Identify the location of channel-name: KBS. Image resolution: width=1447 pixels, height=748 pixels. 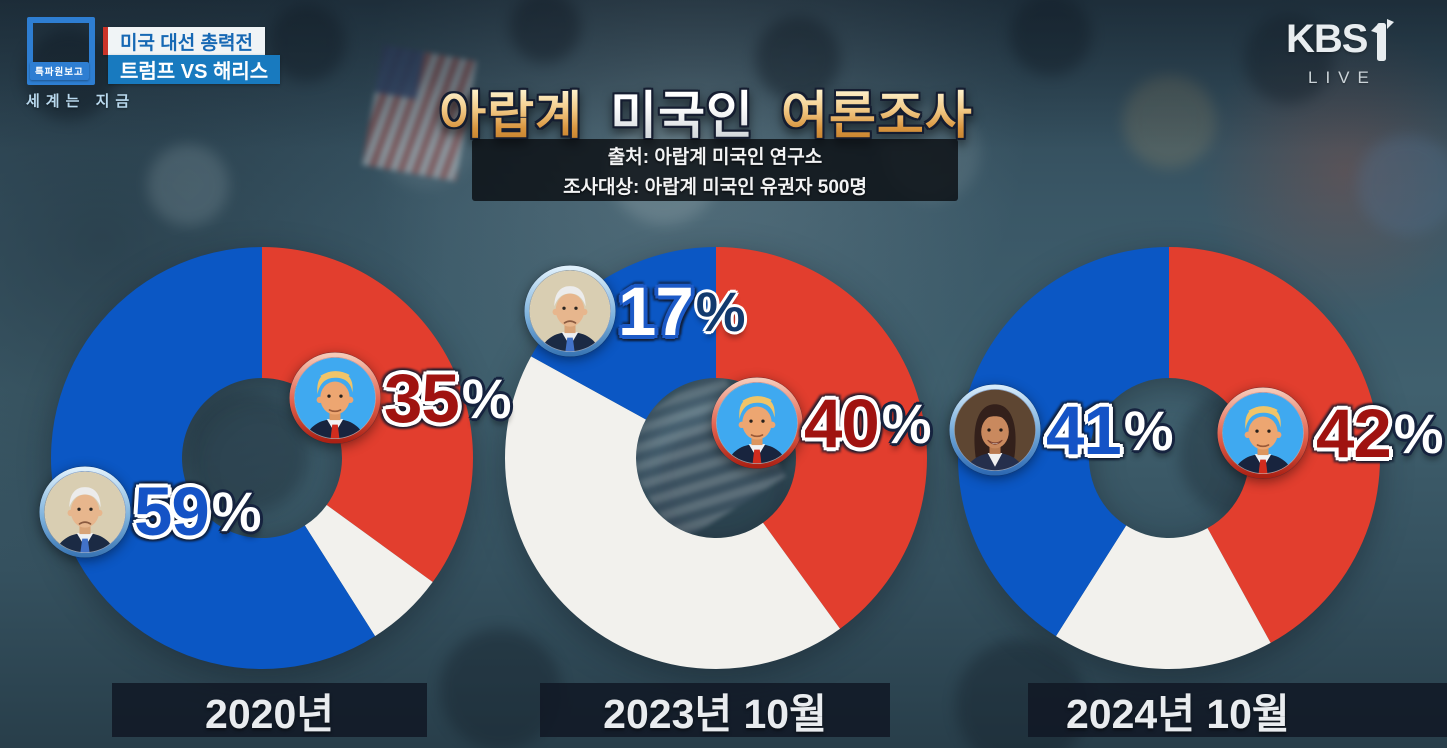
(1327, 39).